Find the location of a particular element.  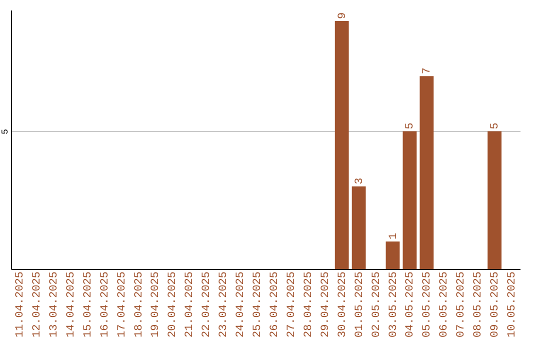

data-label: 9 is located at coordinates (342, 16).